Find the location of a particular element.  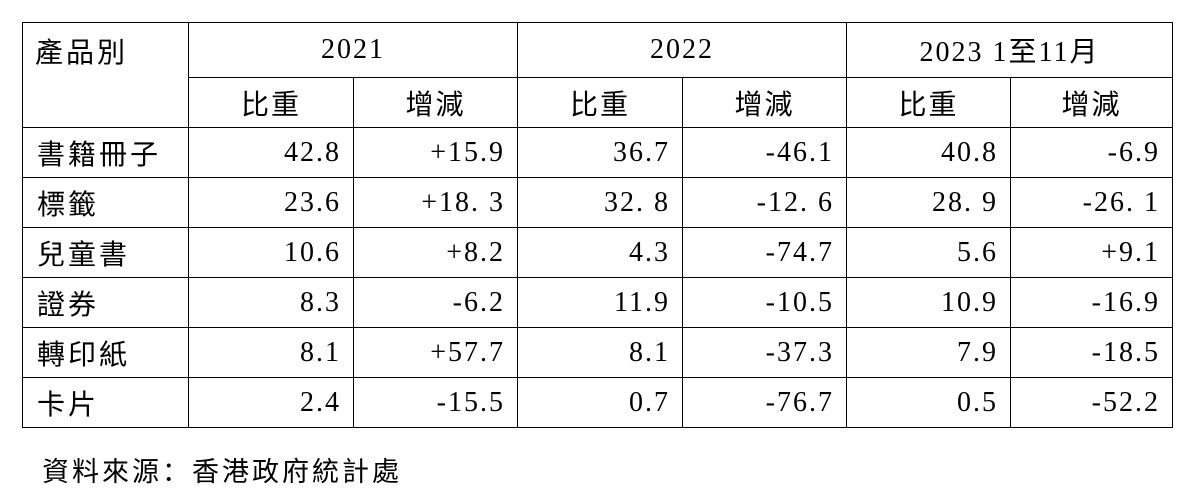

subheader-row: 比重 增減 比重 增減 比重 增減 is located at coordinates (598, 102).